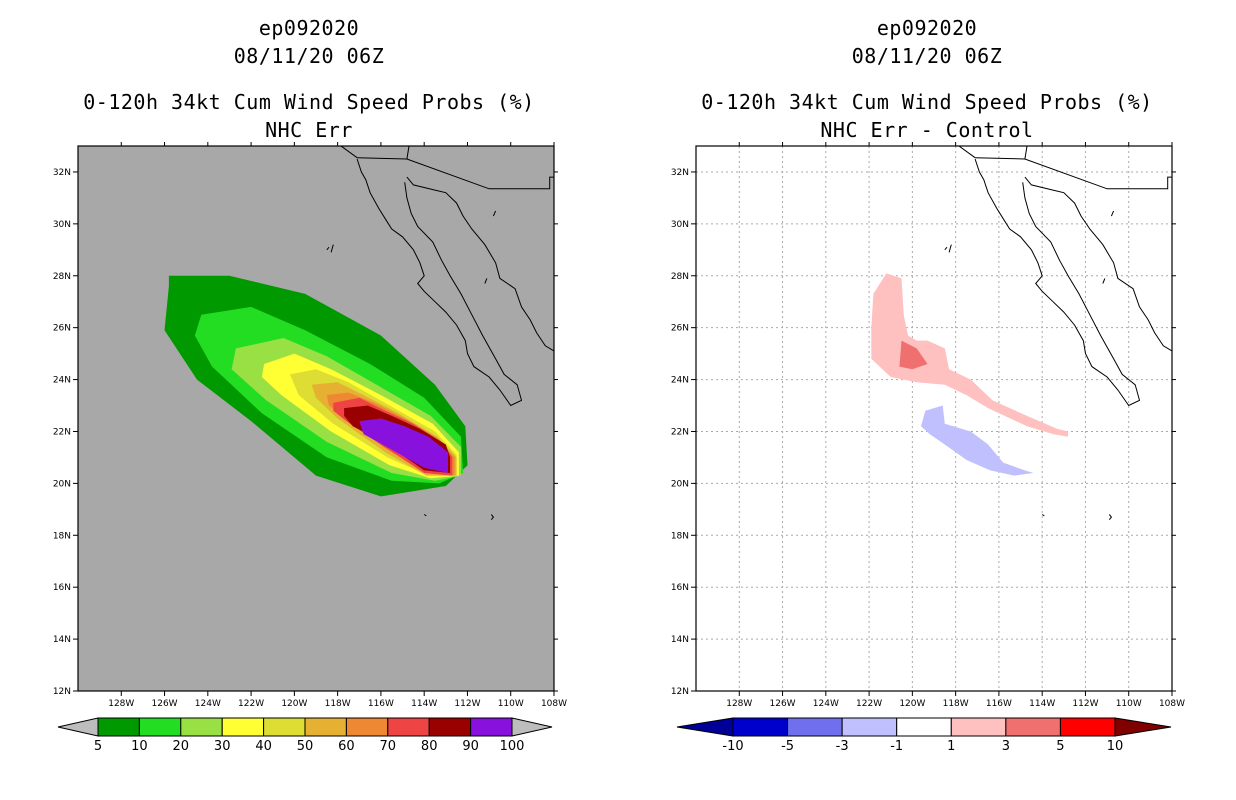 This screenshot has height=800, width=1236. I want to click on colorbar-label: 70, so click(388, 746).